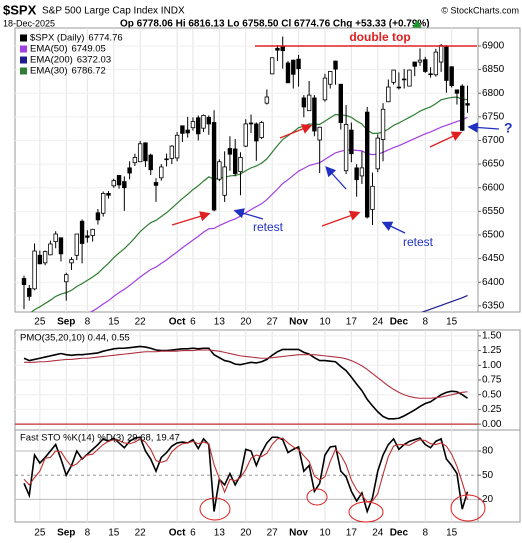 The image size is (522, 543). I want to click on legend-value: 6774.76, so click(105, 38).